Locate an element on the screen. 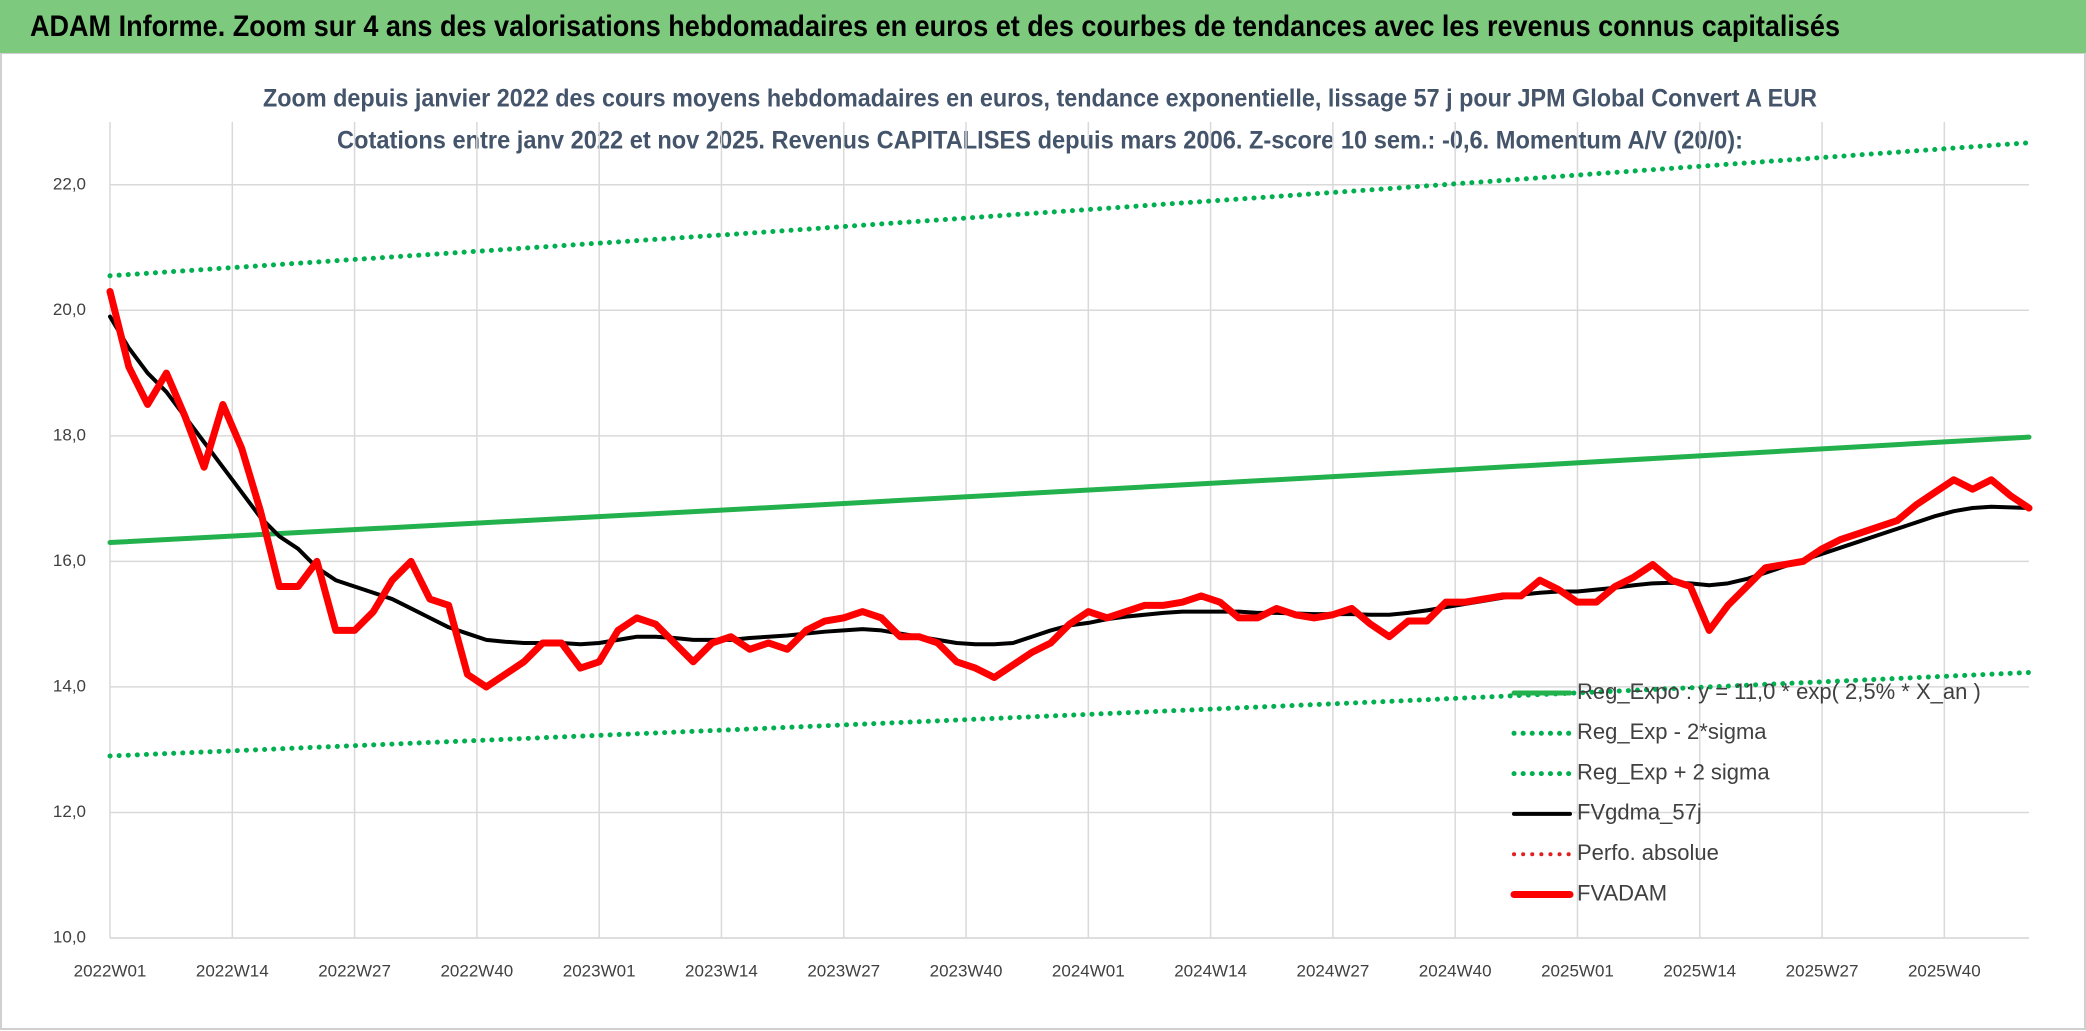 The width and height of the screenshot is (2086, 1031). x-tick-label: 2025W14 is located at coordinates (1699, 970).